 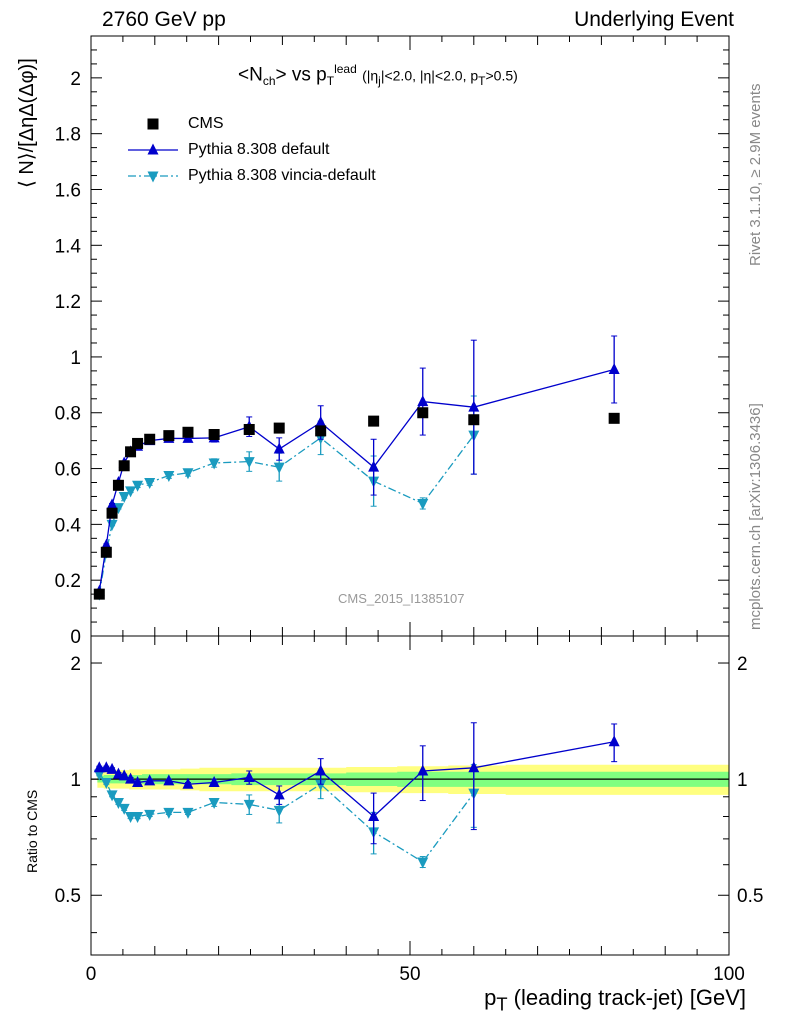 I want to click on top-vincia-series-line, so click(x=286, y=514).